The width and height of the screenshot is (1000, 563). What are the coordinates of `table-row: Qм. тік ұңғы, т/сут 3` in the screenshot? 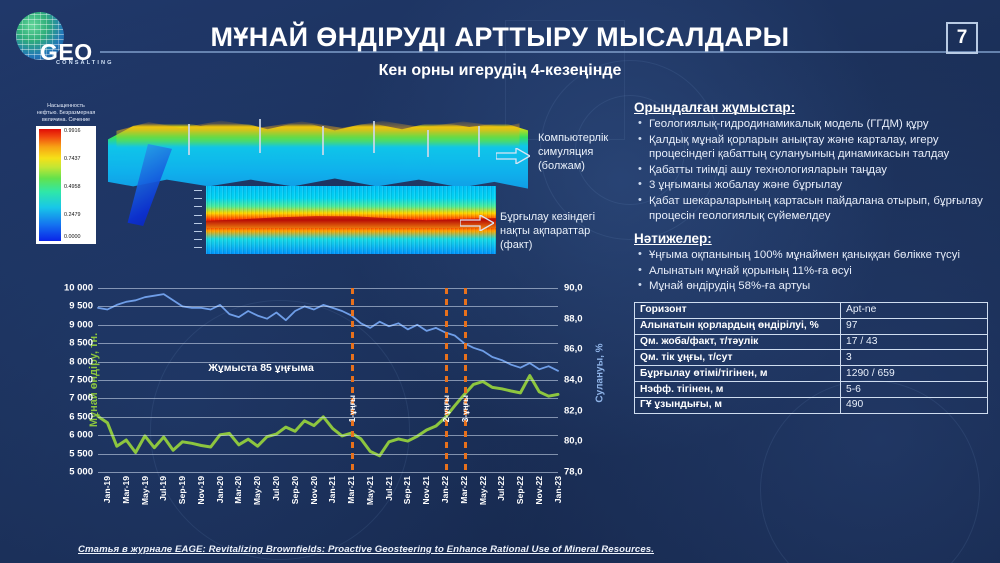 It's located at (811, 358).